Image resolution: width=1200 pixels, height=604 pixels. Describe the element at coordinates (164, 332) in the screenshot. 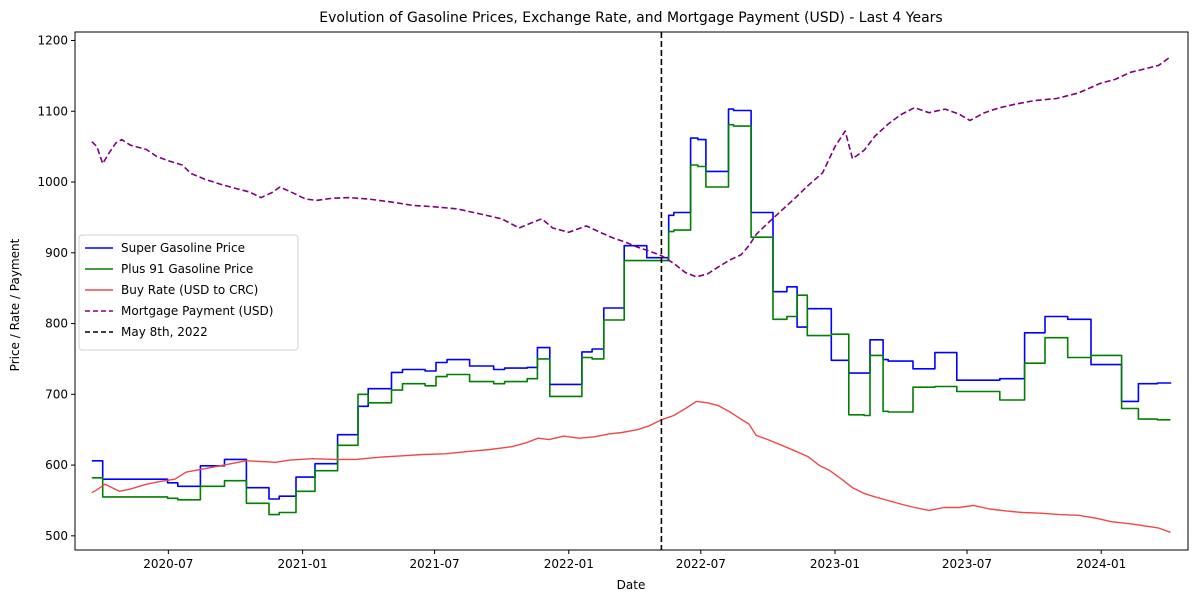

I see `legend-label-may-8th-2022: May 8th, 2022` at that location.